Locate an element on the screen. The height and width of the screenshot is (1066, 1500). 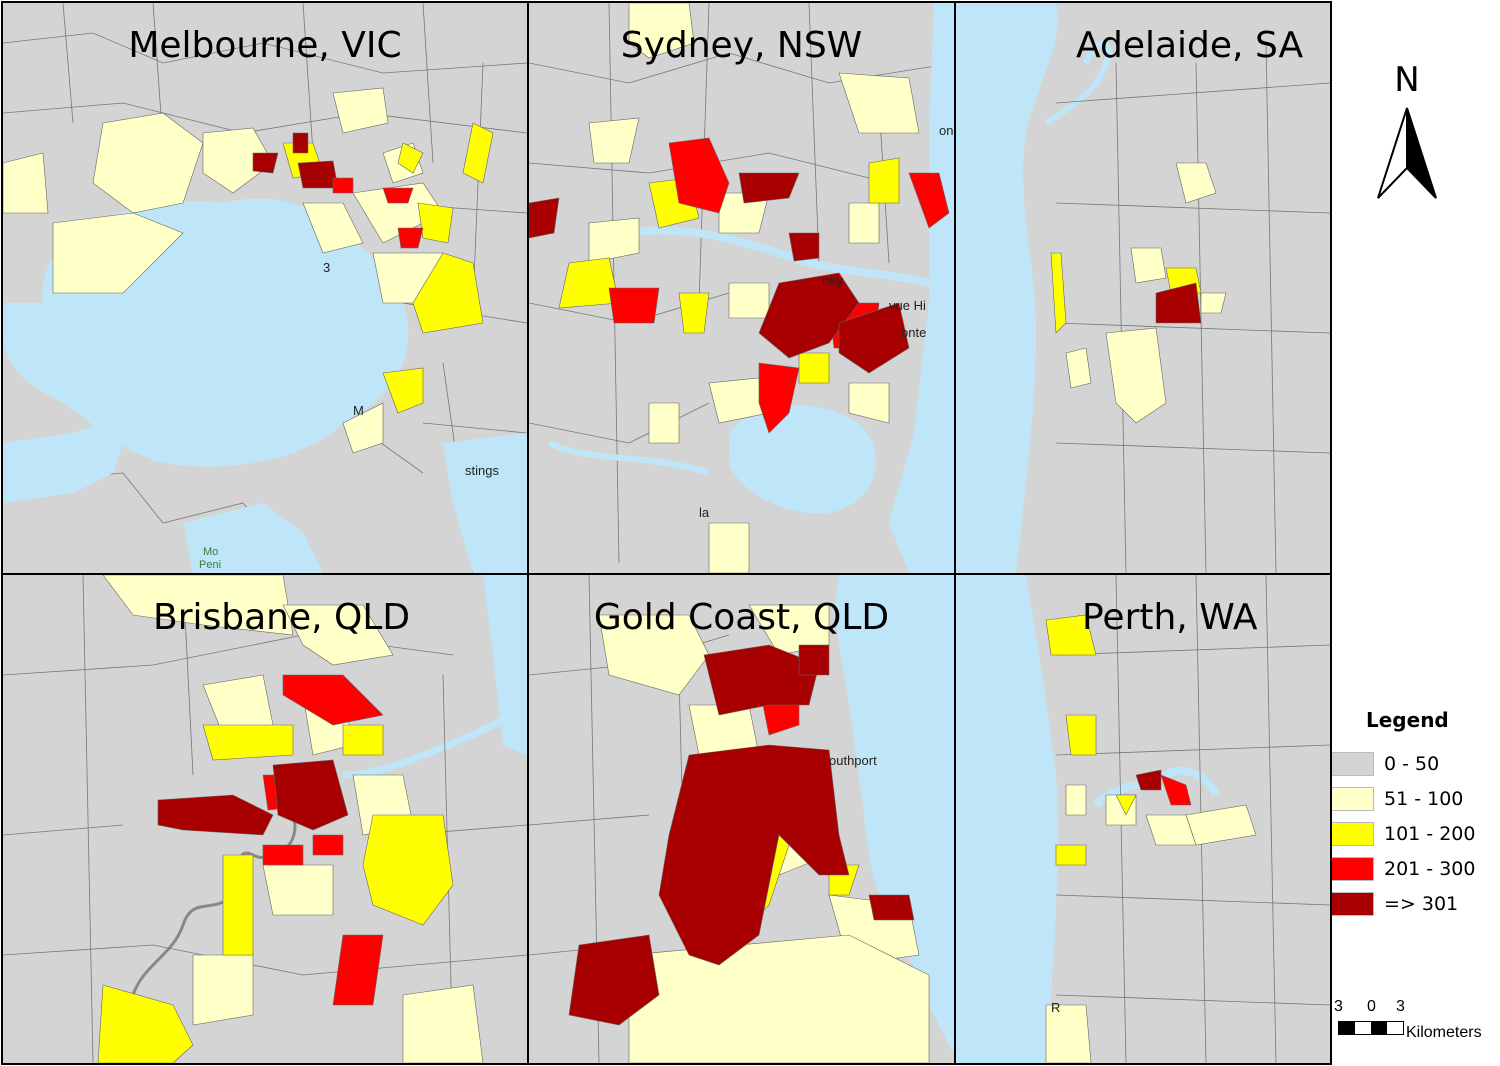
legend-item: 101 - 200 is located at coordinates (1415, 833).